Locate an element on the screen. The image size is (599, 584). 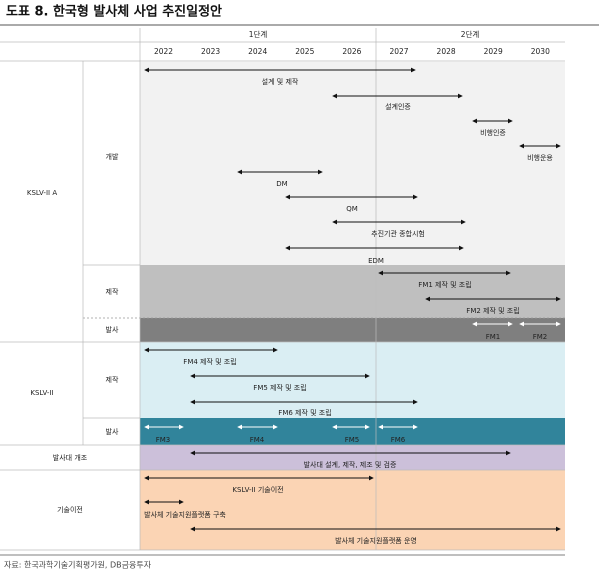
year-label: 2027 is located at coordinates (398, 51).